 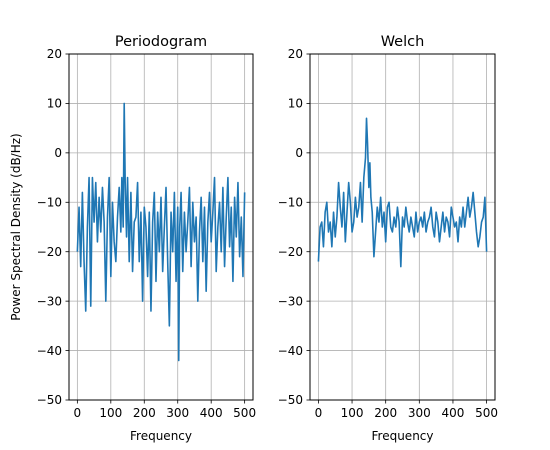 I want to click on y-axis-label: Power Spectral Density (dB/Hz), so click(x=16, y=226).